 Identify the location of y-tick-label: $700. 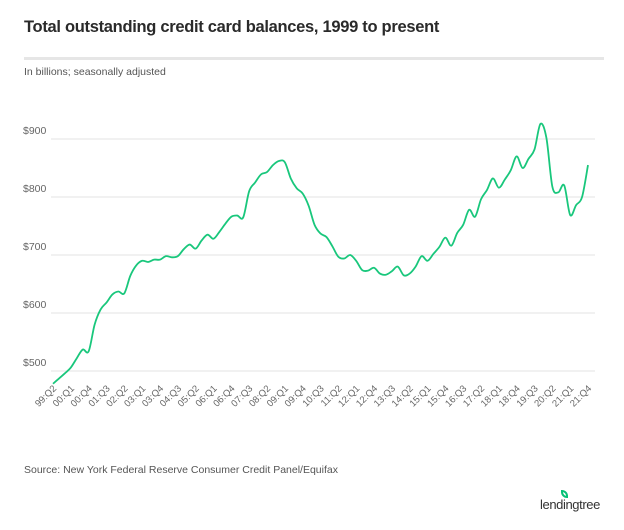
(35, 247).